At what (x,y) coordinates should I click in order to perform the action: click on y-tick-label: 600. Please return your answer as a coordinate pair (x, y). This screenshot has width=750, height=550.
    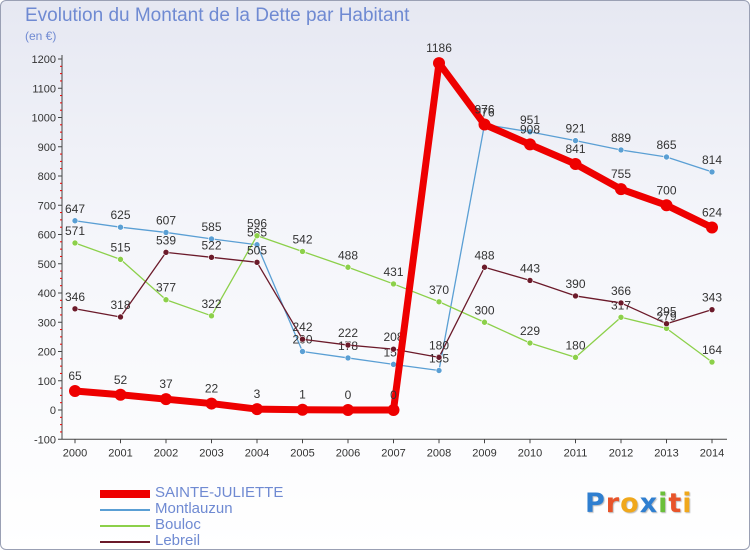
    Looking at the image, I should click on (47, 236).